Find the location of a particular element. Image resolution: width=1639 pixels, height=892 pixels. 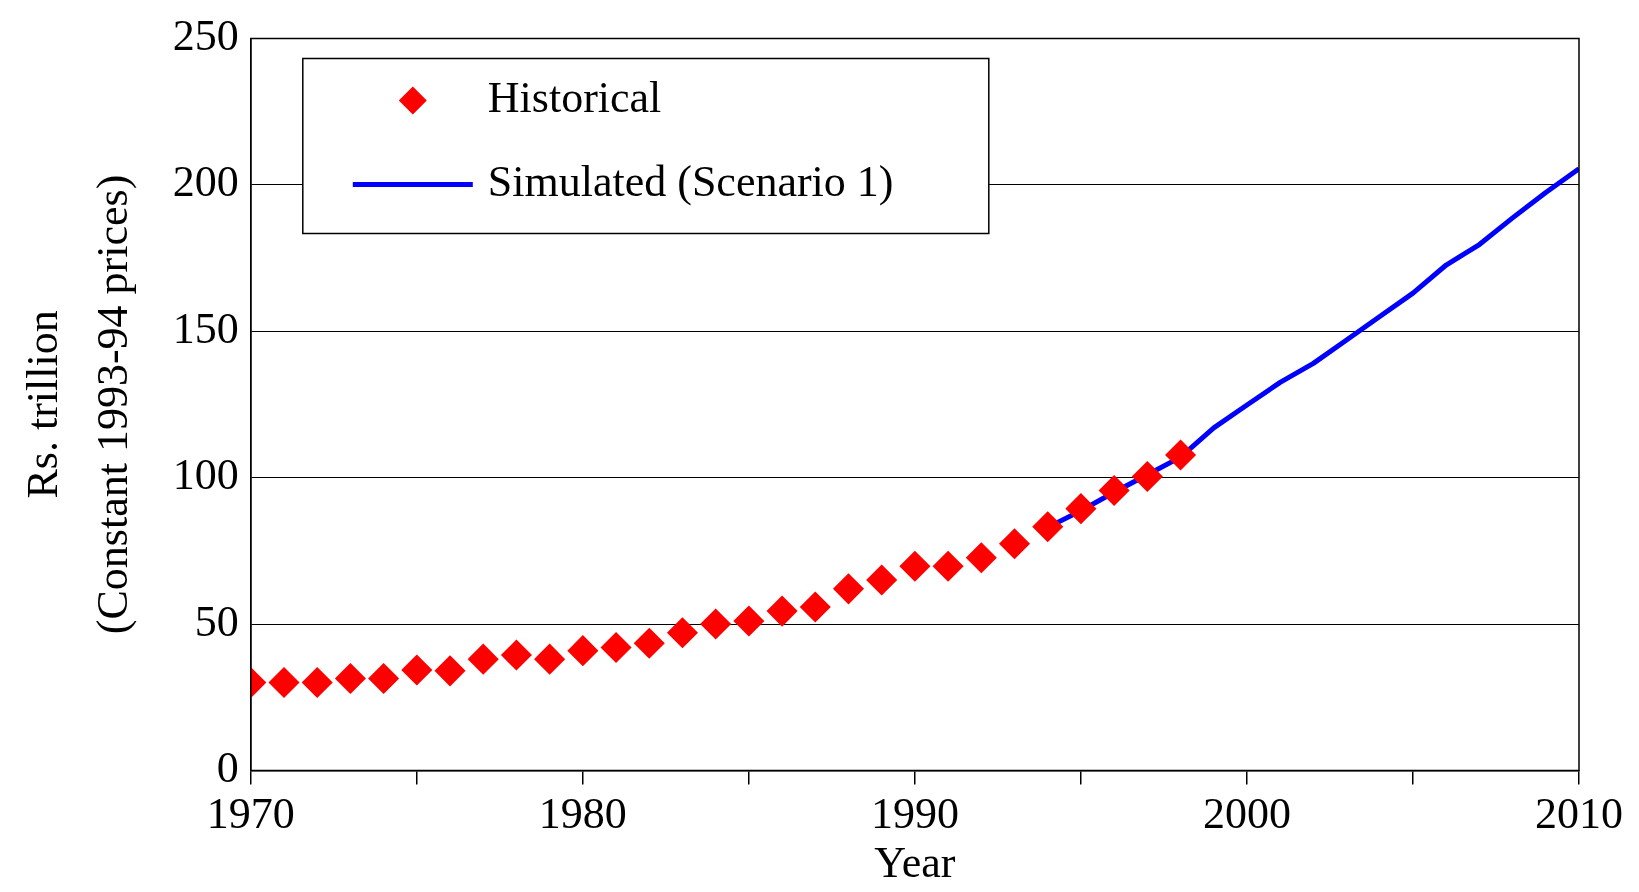

x-tick-label: 1990 is located at coordinates (914, 814).